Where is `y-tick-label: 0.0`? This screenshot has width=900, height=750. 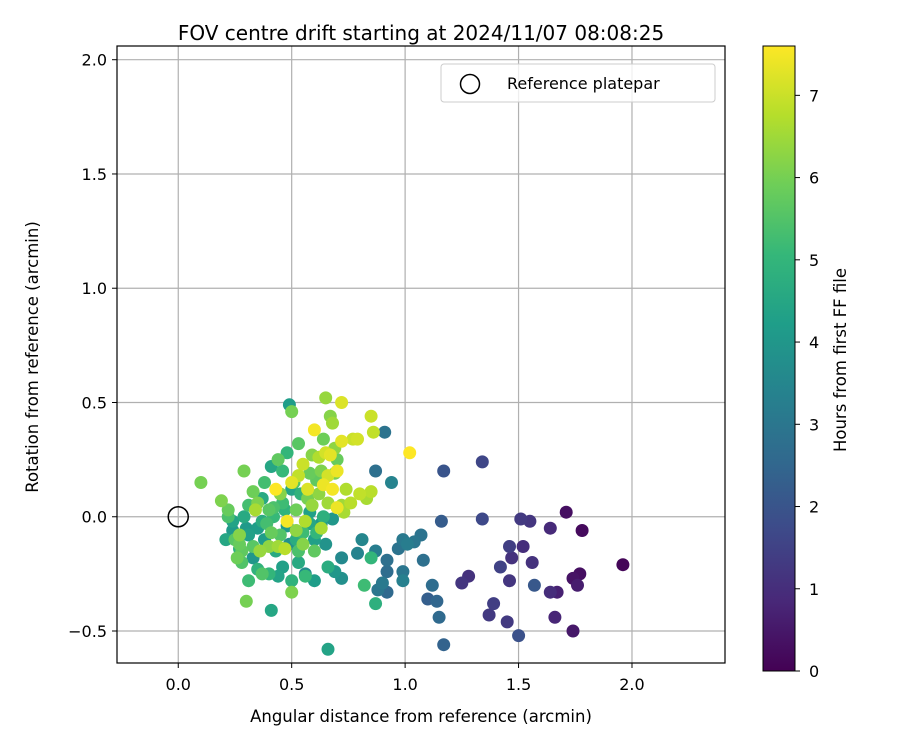 y-tick-label: 0.0 is located at coordinates (94, 517).